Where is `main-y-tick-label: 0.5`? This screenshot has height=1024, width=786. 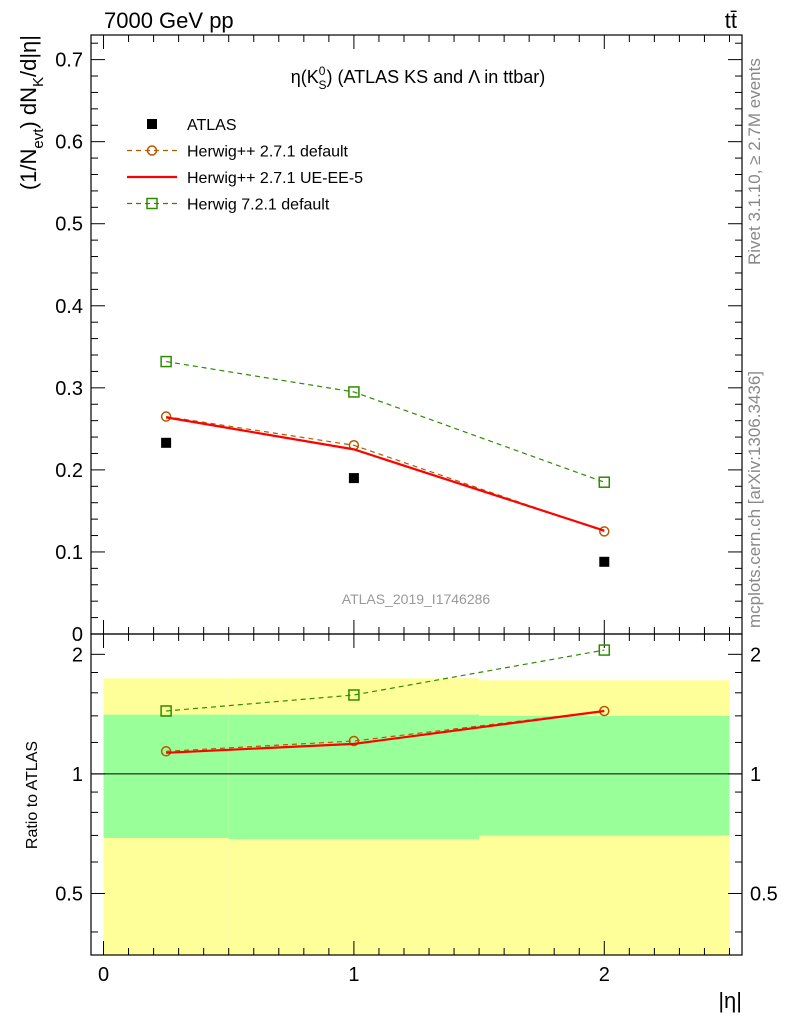
main-y-tick-label: 0.5 is located at coordinates (69, 225).